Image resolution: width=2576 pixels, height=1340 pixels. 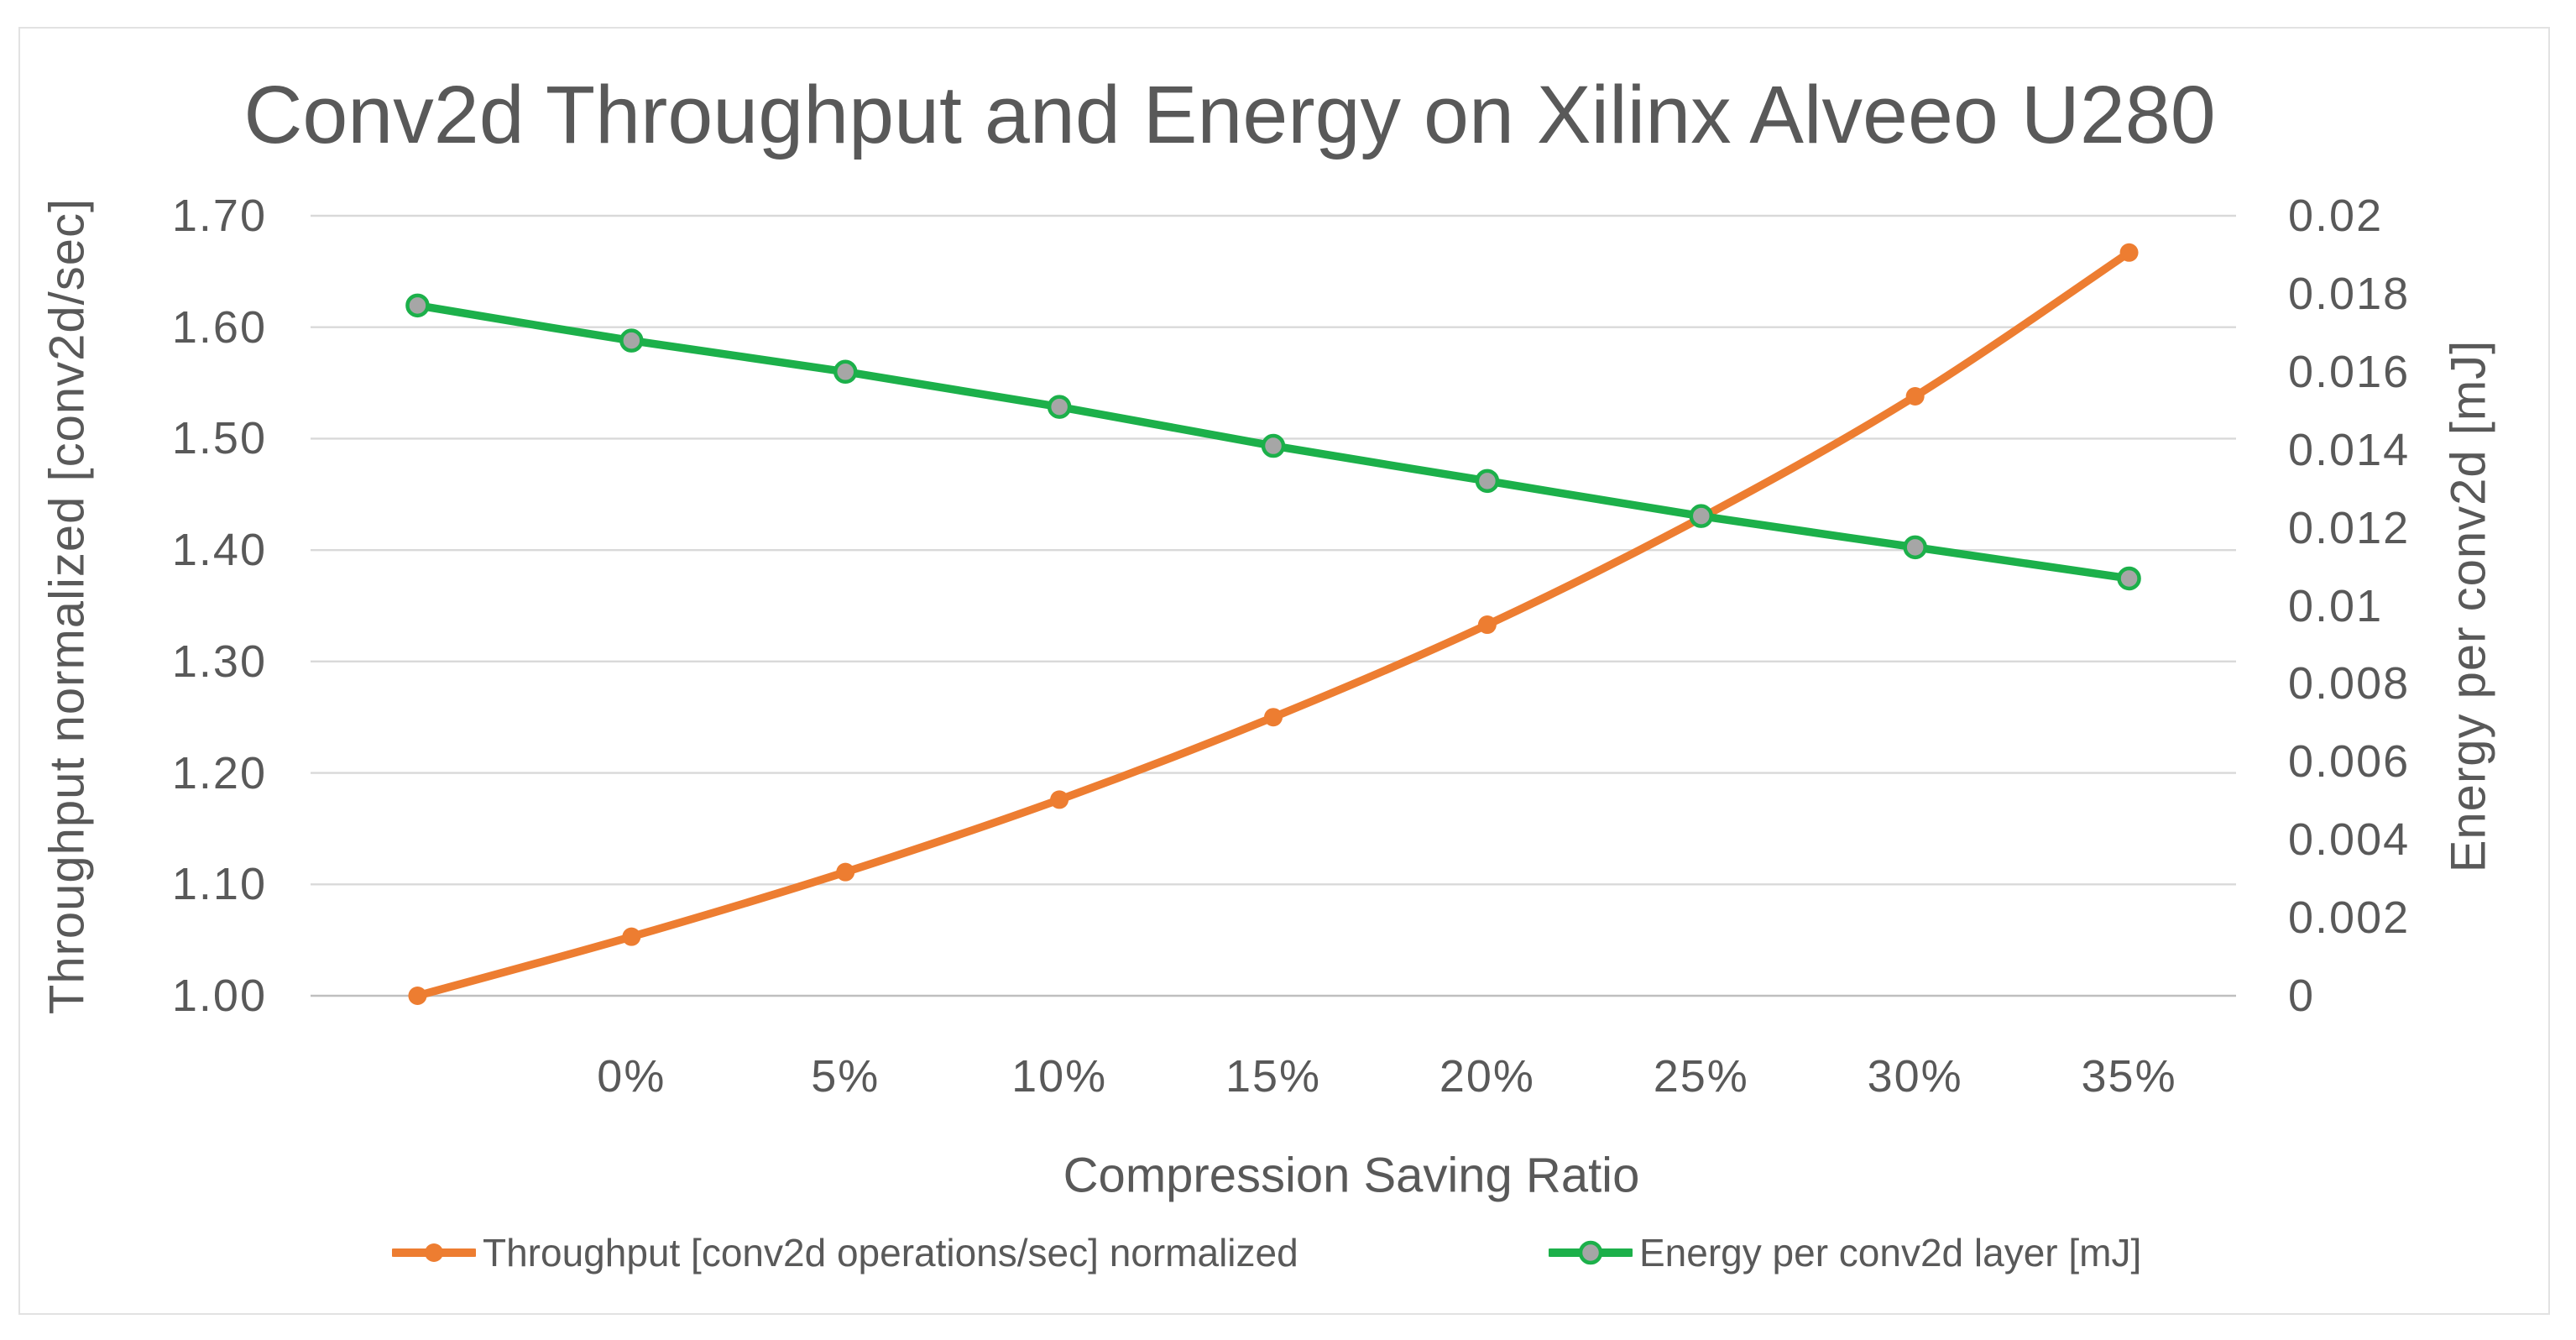 What do you see at coordinates (845, 872) in the screenshot?
I see `throughput-point-5%` at bounding box center [845, 872].